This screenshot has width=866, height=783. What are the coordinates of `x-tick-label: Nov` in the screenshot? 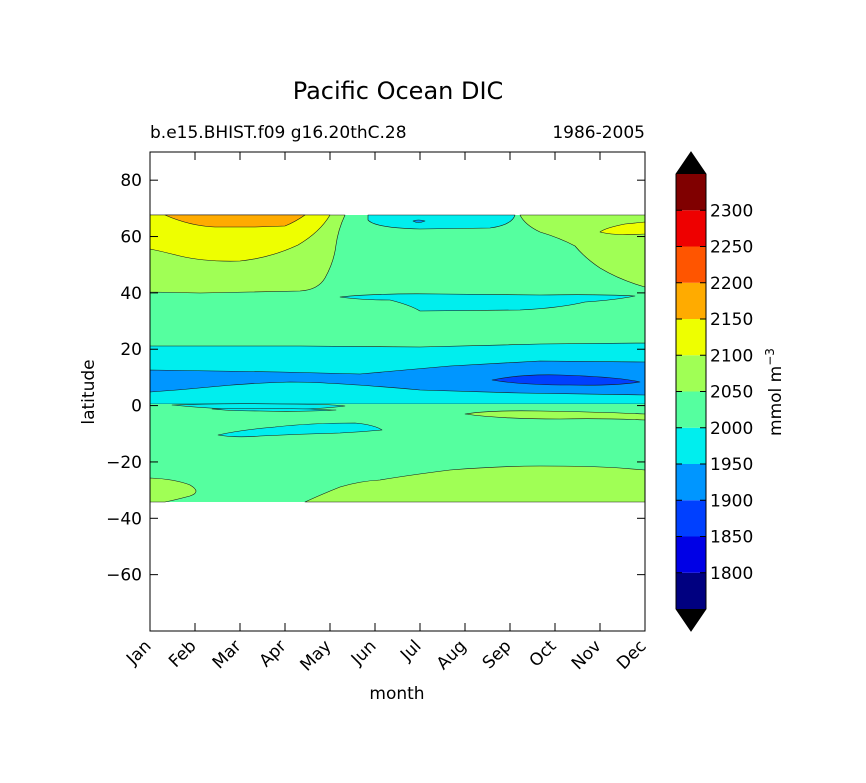 It's located at (587, 655).